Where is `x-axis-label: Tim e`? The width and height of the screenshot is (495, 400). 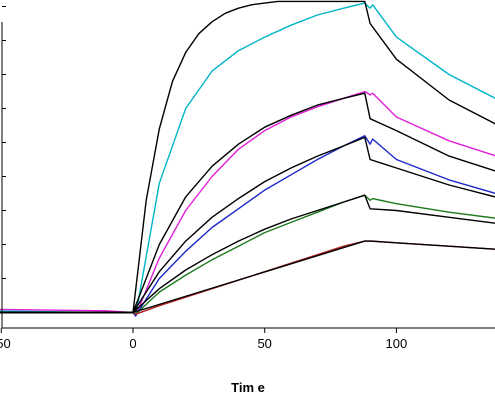
x-axis-label: Tim e is located at coordinates (248, 387).